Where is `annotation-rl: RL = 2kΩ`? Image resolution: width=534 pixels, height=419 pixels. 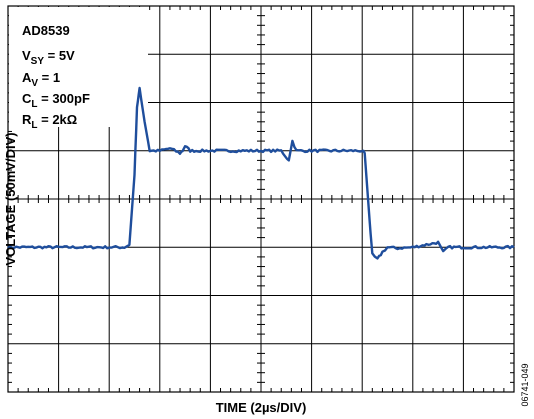 annotation-rl: RL = 2kΩ is located at coordinates (49, 121).